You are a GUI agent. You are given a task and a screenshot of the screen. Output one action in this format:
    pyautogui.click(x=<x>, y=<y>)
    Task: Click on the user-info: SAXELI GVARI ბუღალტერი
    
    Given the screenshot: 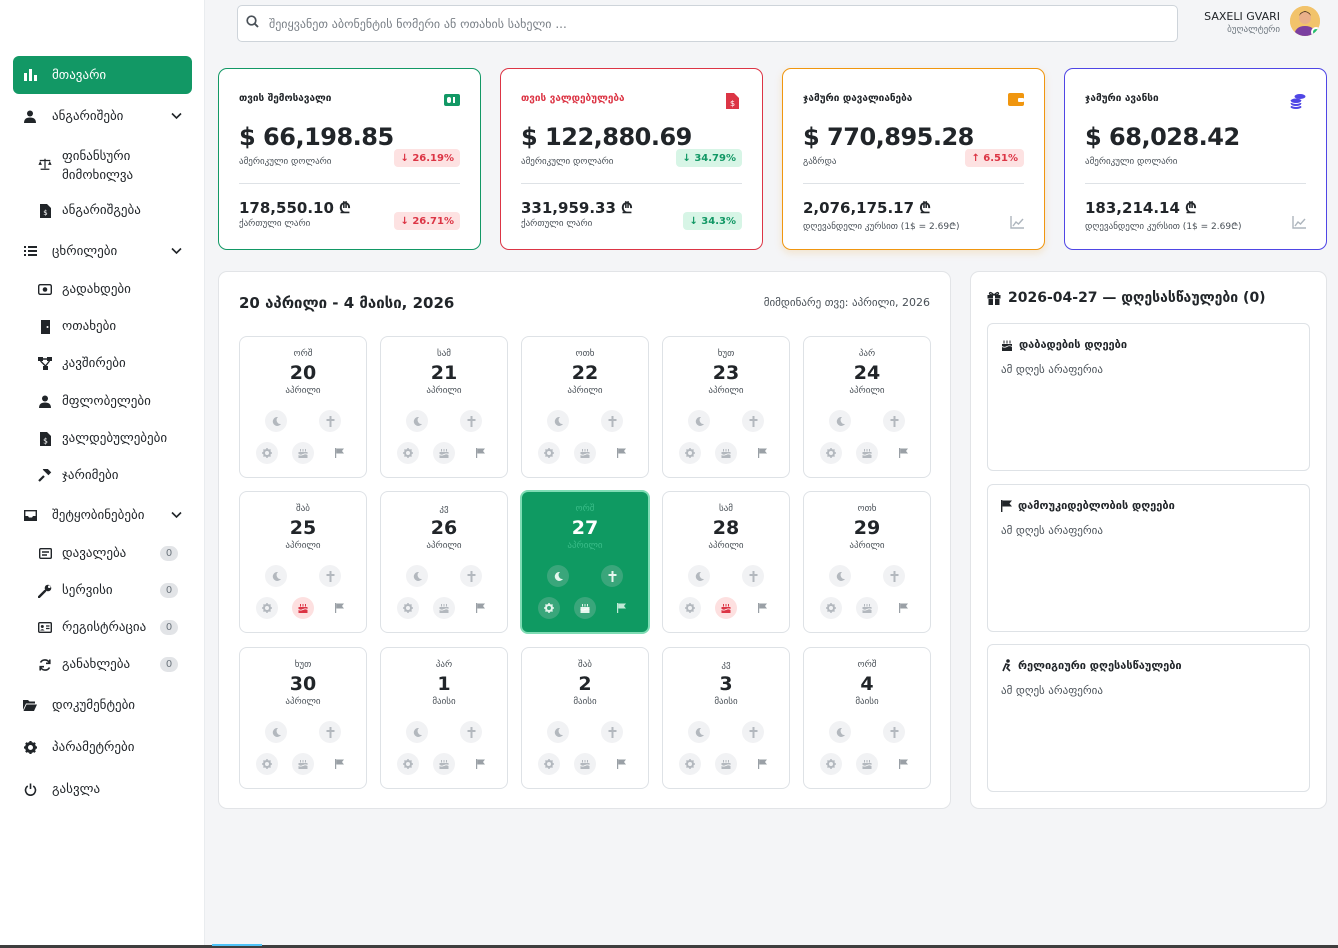 What is the action you would take?
    pyautogui.click(x=1242, y=22)
    